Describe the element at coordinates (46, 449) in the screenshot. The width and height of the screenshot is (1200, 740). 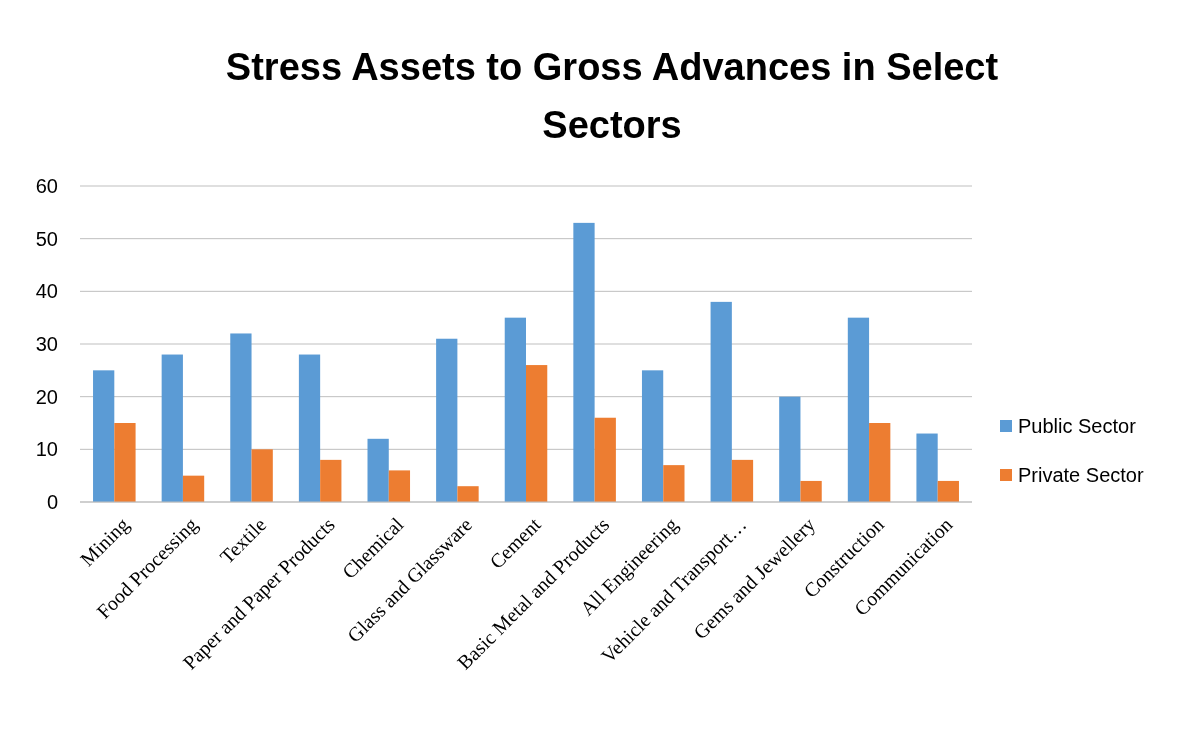
I see `y-tick-label: 10` at that location.